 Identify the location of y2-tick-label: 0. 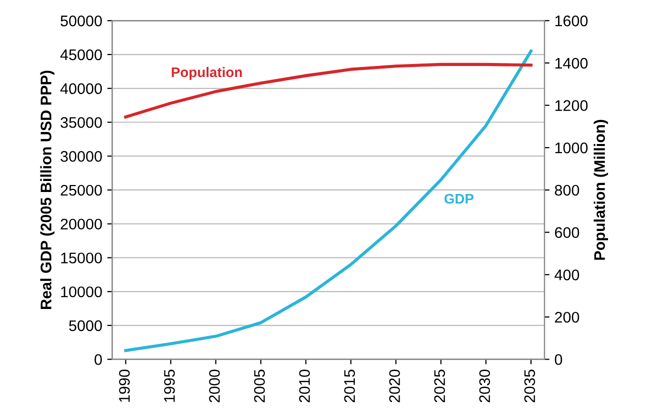
(558, 359).